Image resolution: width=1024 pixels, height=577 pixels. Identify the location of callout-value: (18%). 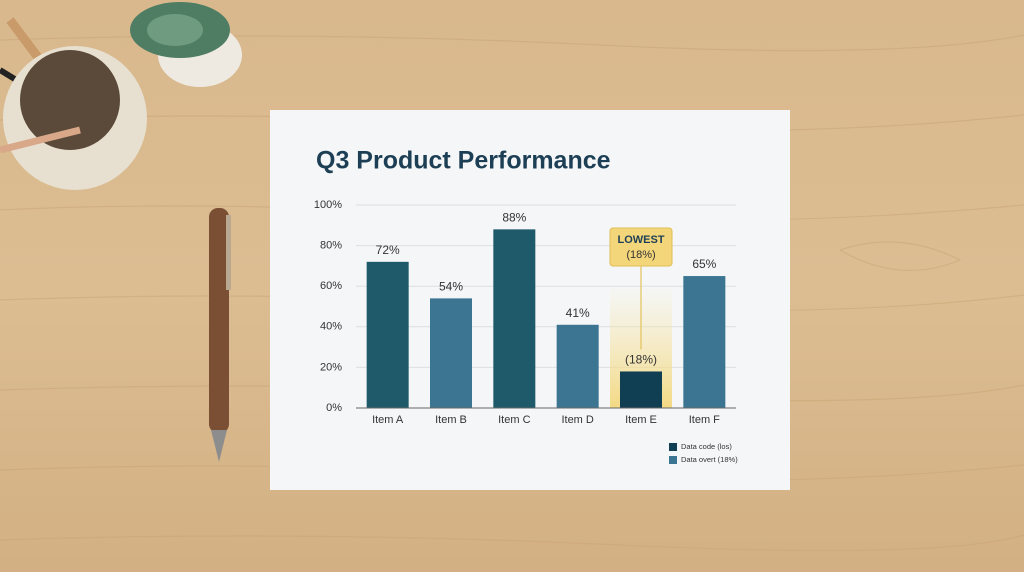
(640, 255).